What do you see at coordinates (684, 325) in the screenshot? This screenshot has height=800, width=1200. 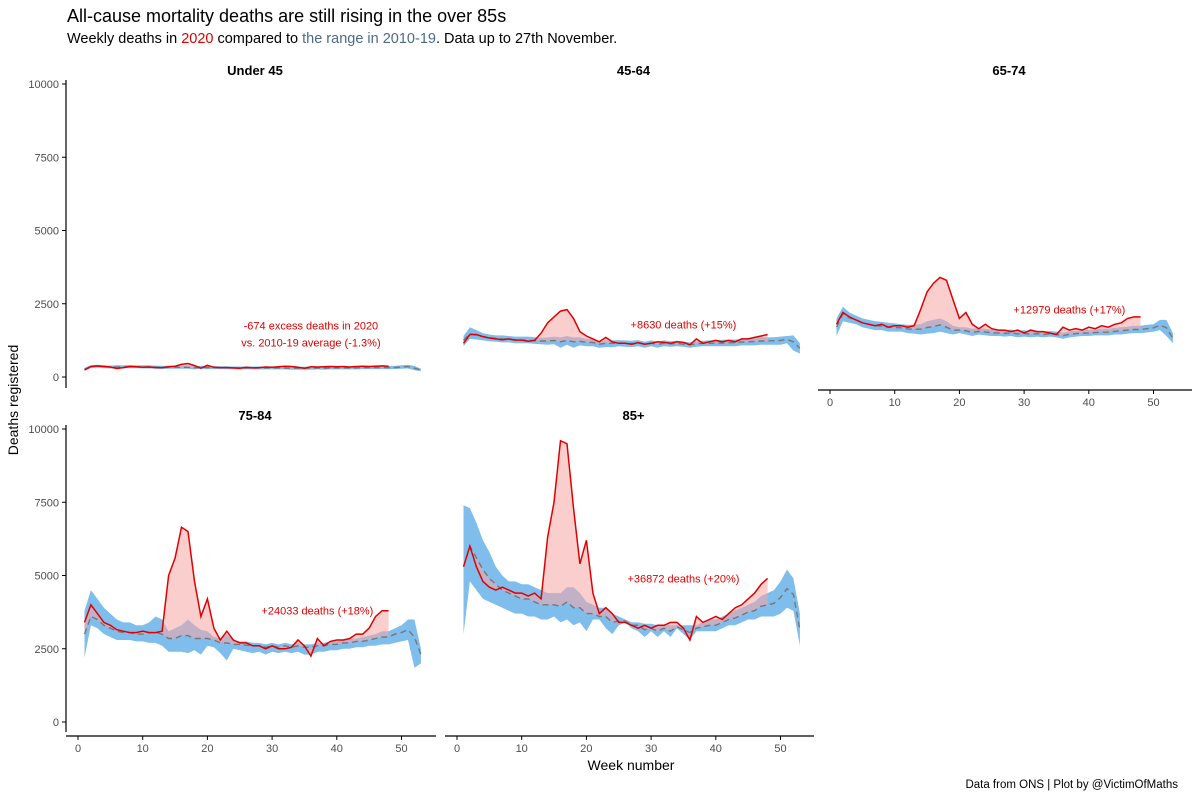 I see `excess-annotation: +8630 deaths (+15%)` at bounding box center [684, 325].